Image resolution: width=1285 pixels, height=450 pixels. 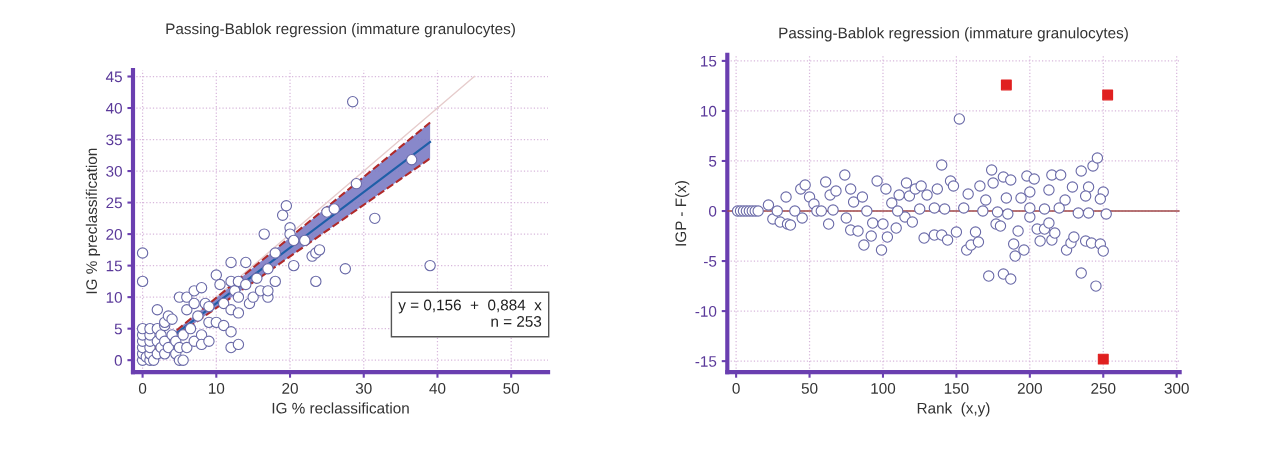 What do you see at coordinates (883, 388) in the screenshot?
I see `x-tick-label: 100` at bounding box center [883, 388].